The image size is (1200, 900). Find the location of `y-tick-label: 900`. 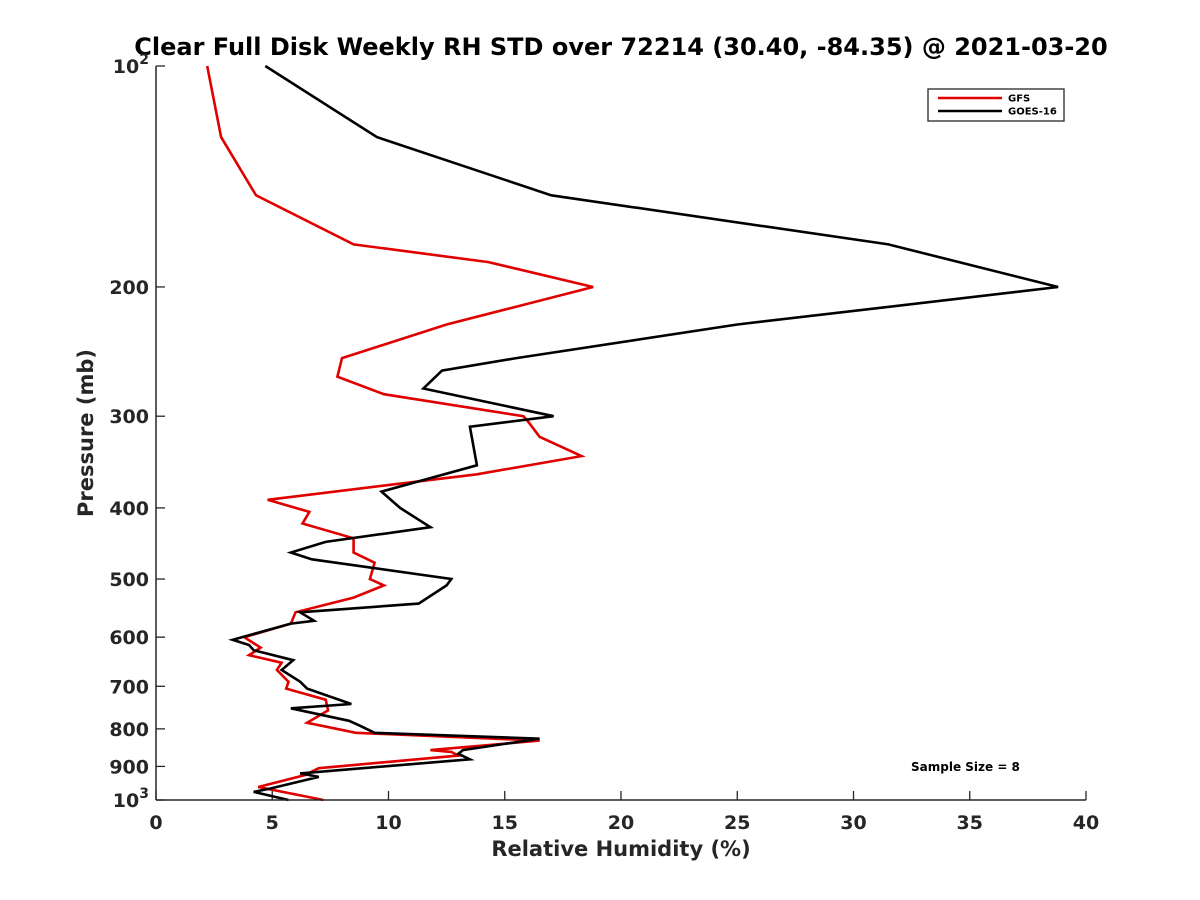

y-tick-label: 900 is located at coordinates (129, 767).